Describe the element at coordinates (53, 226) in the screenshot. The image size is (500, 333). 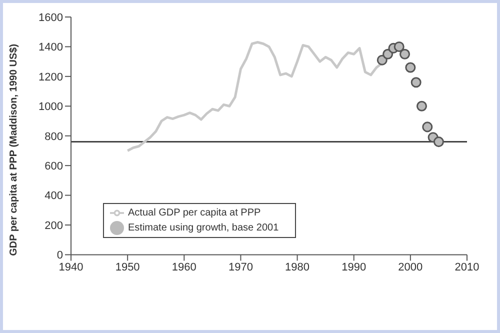
I see `y-tick-label: 200` at that location.